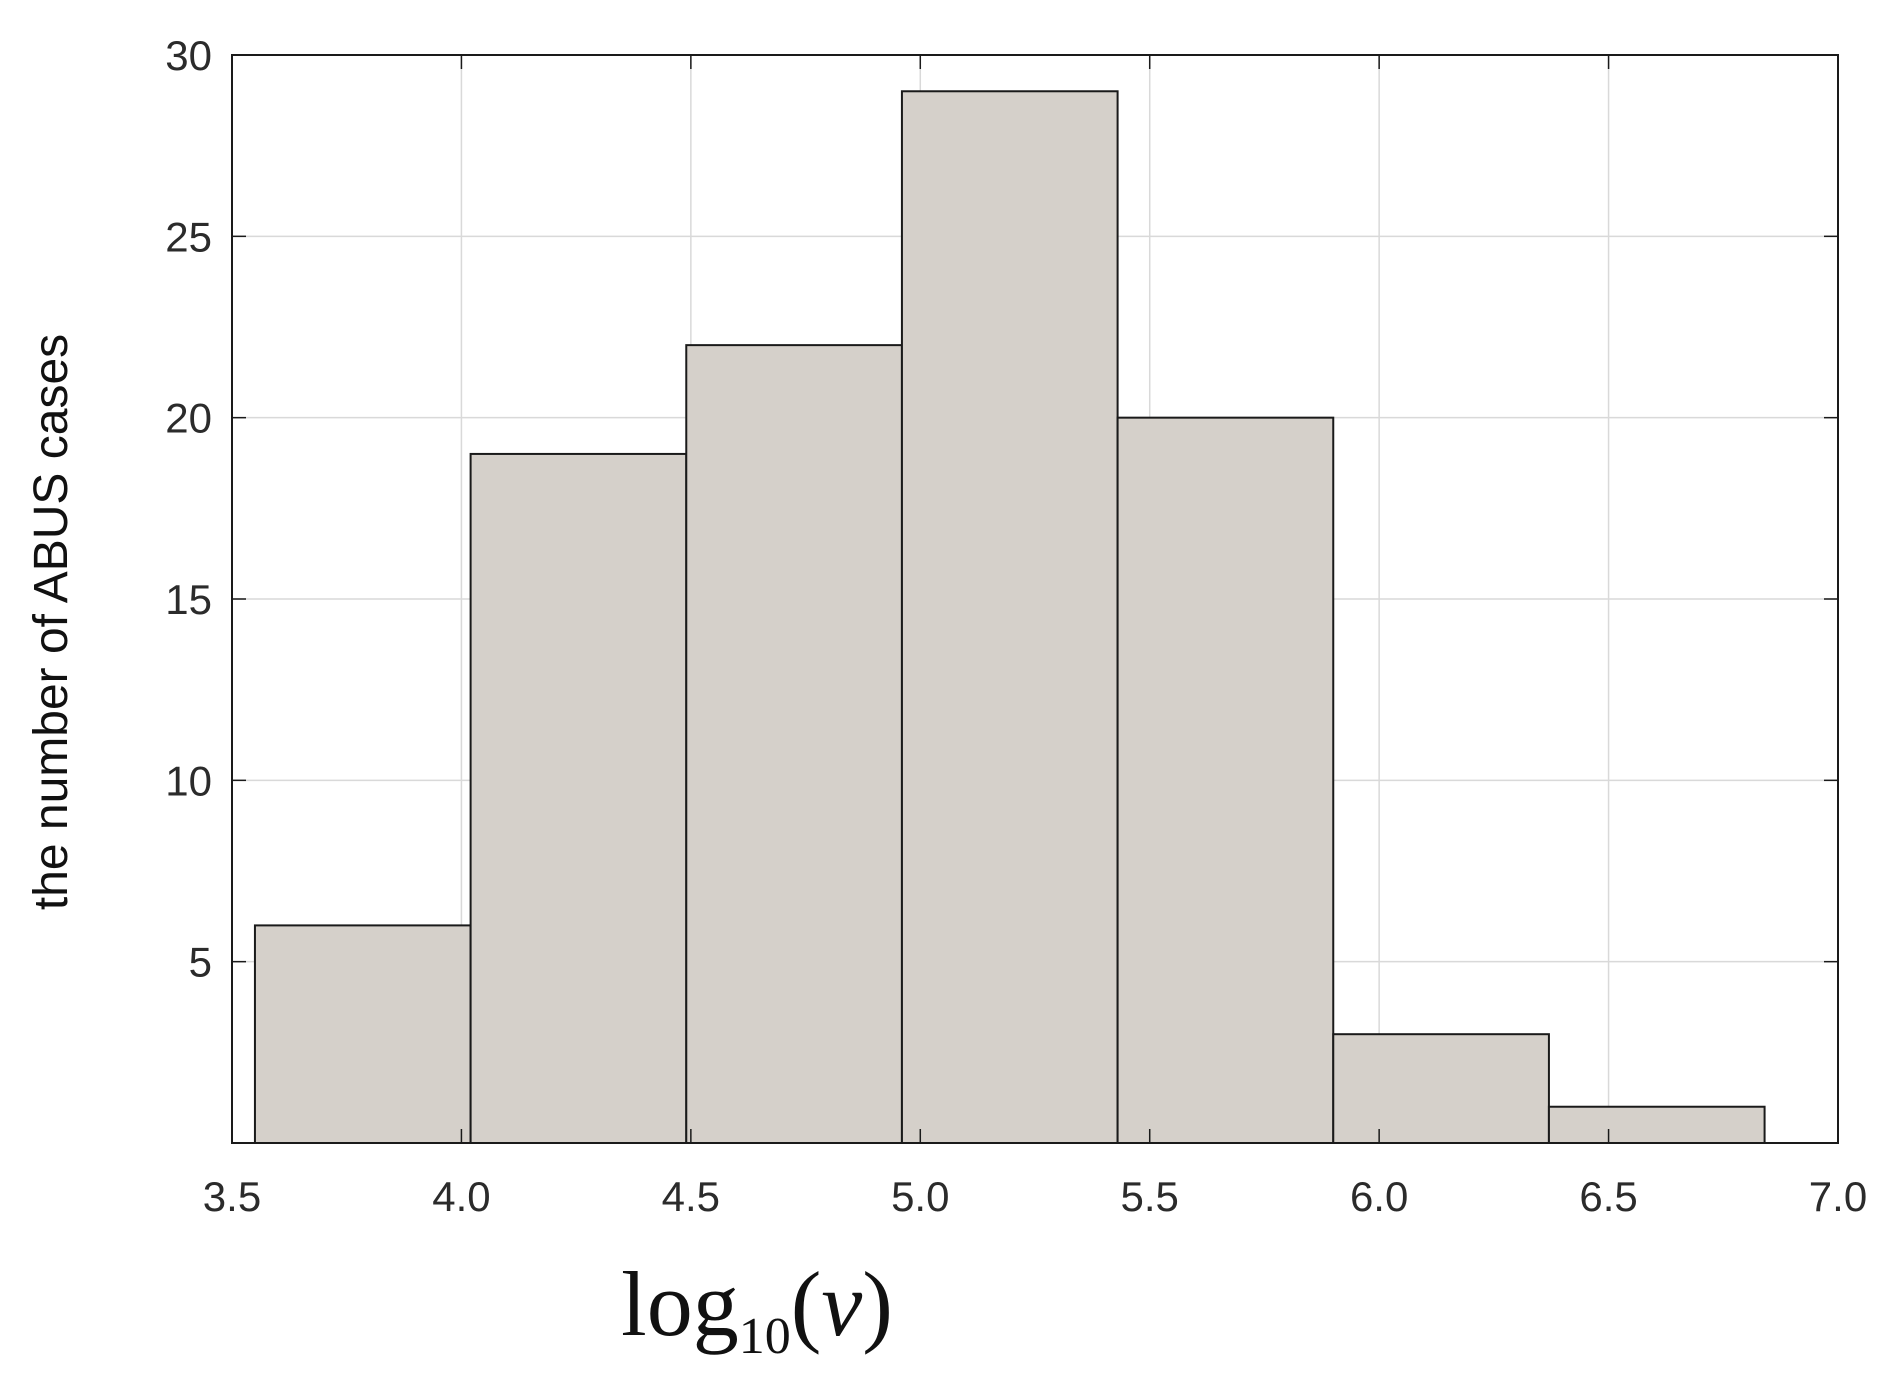 The width and height of the screenshot is (1885, 1377). Describe the element at coordinates (1379, 1196) in the screenshot. I see `x-tick-label-5: 6.0` at that location.